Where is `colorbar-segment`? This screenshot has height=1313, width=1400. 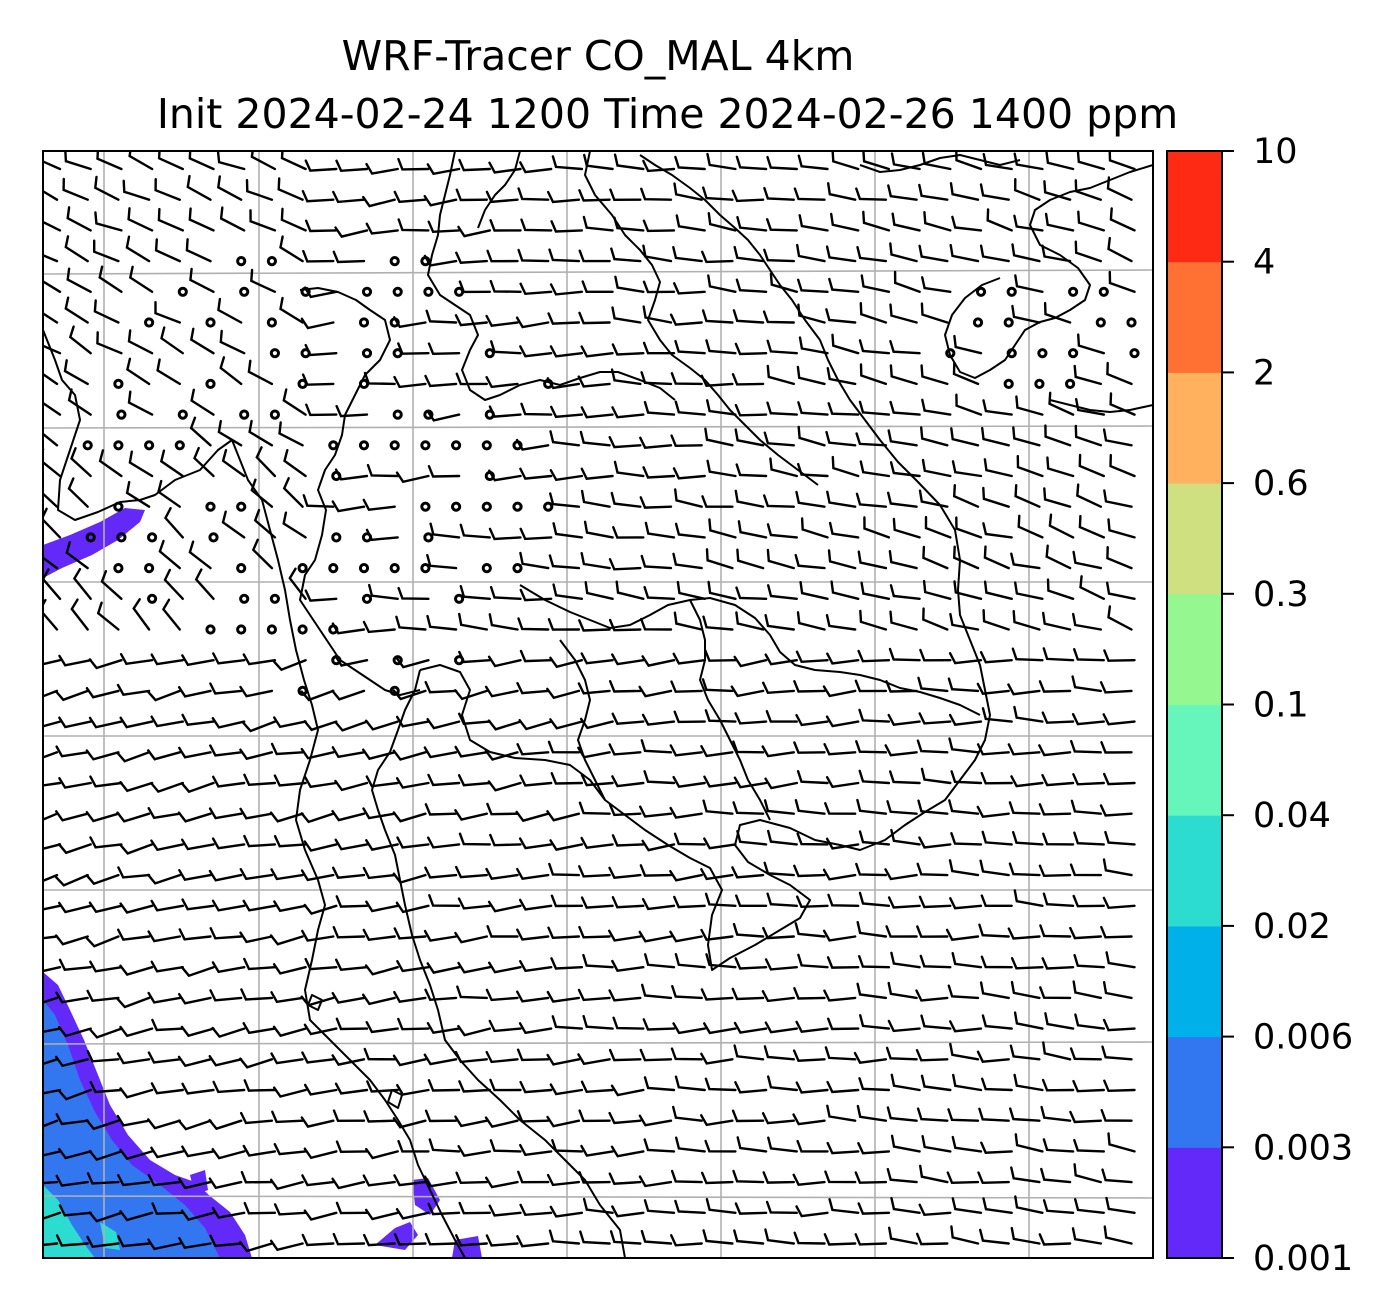 colorbar-segment is located at coordinates (1194, 317).